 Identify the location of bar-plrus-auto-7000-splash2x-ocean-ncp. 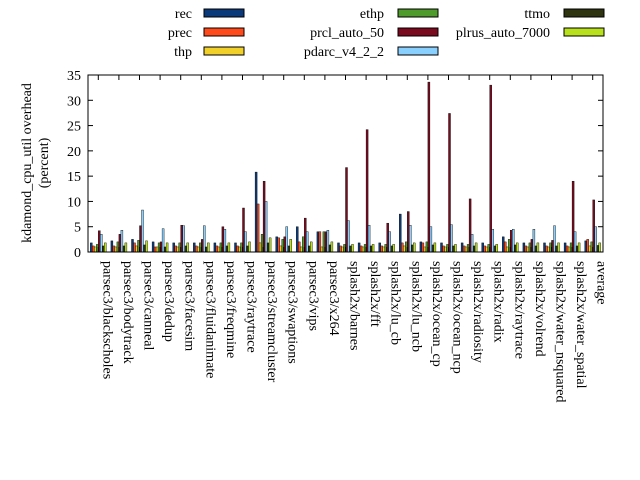
(455, 248).